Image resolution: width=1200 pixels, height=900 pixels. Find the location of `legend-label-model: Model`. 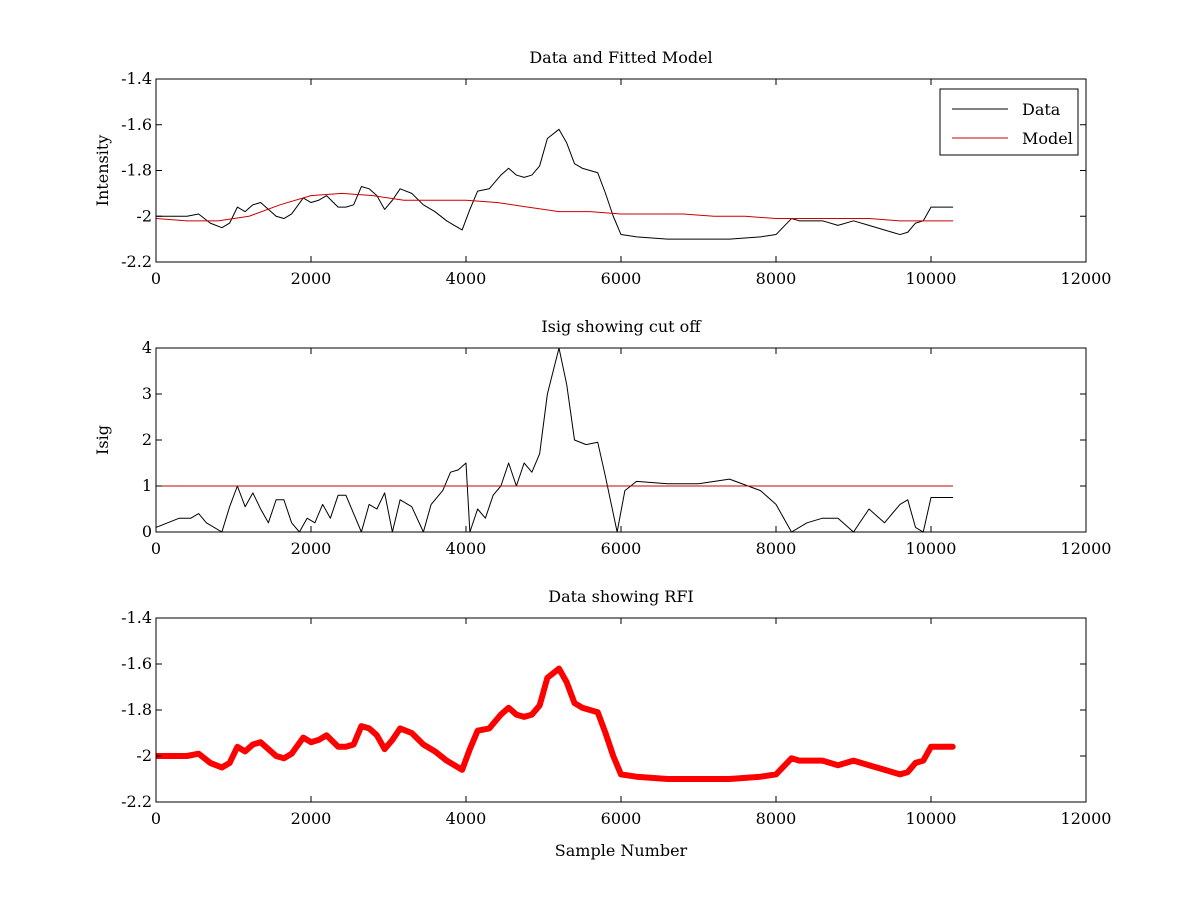

legend-label-model: Model is located at coordinates (1047, 138).